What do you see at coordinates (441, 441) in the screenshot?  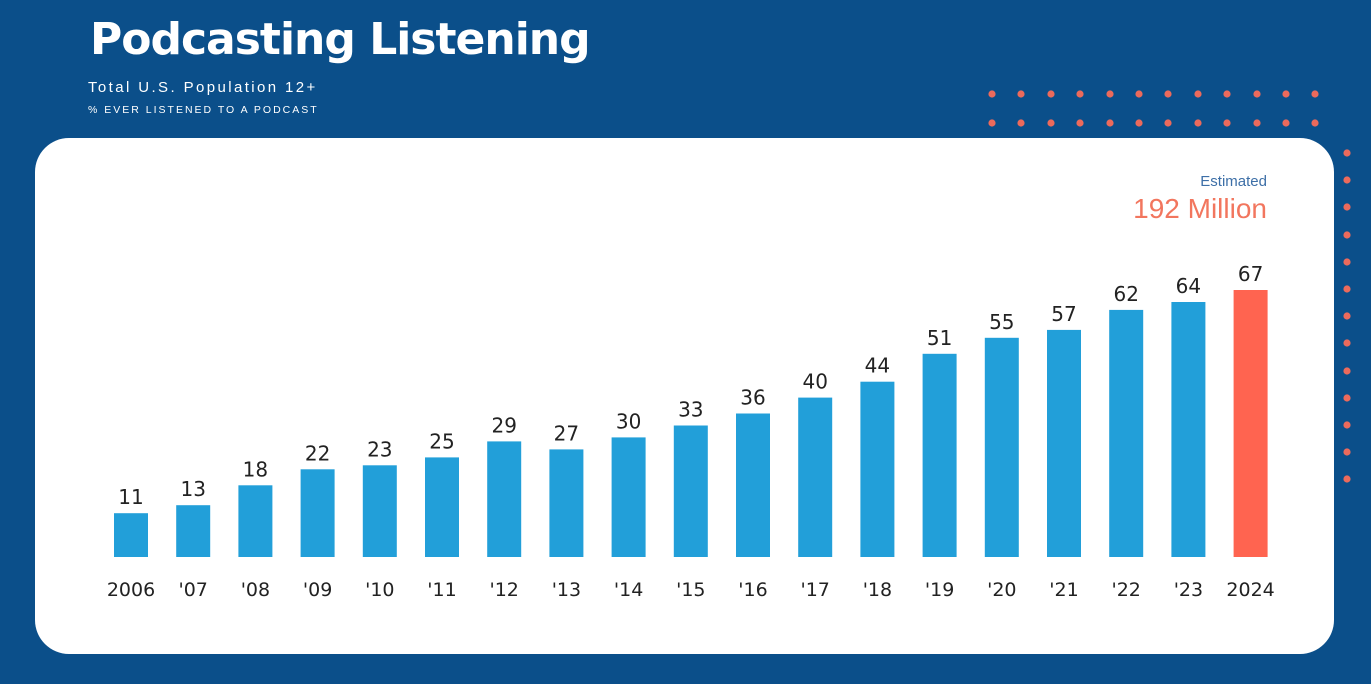 I see `bar-value-label: 25` at bounding box center [441, 441].